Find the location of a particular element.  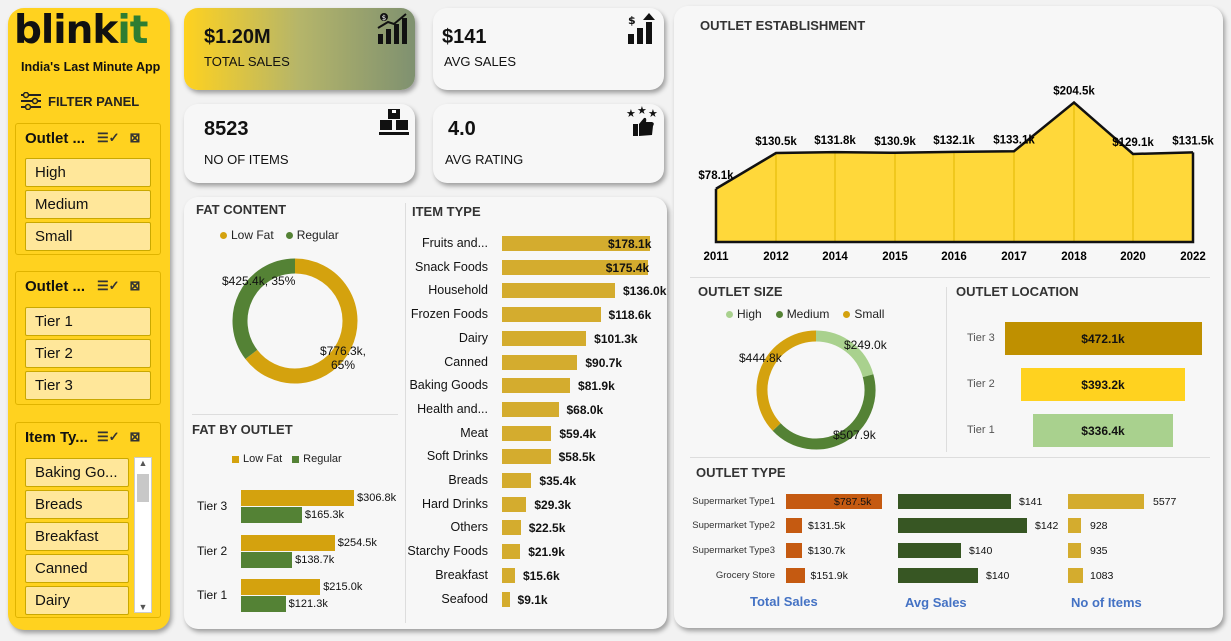

x-tick-label: 2016 is located at coordinates (954, 257).